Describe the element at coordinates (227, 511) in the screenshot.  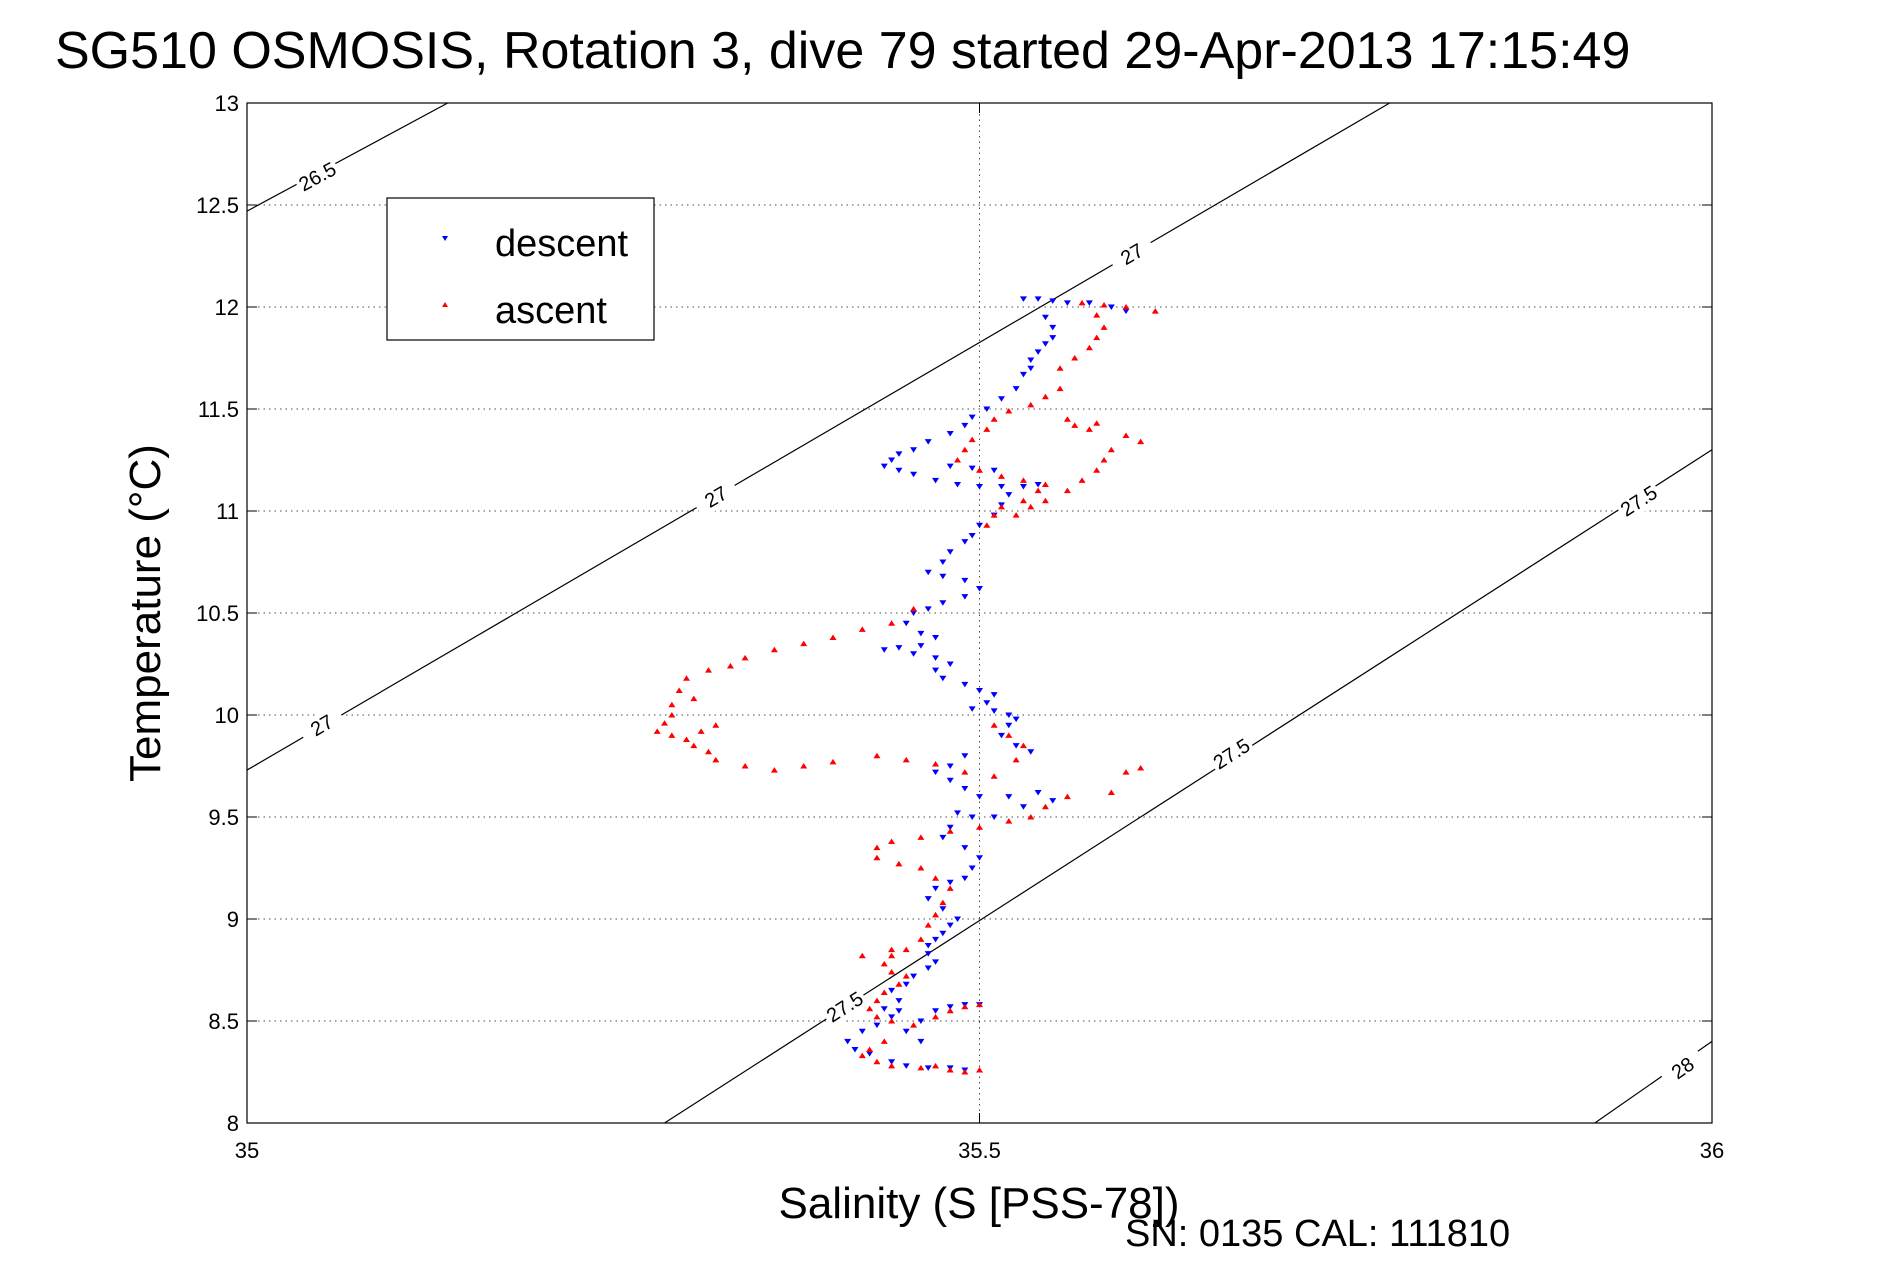
I see `y-tick-label: 11` at that location.